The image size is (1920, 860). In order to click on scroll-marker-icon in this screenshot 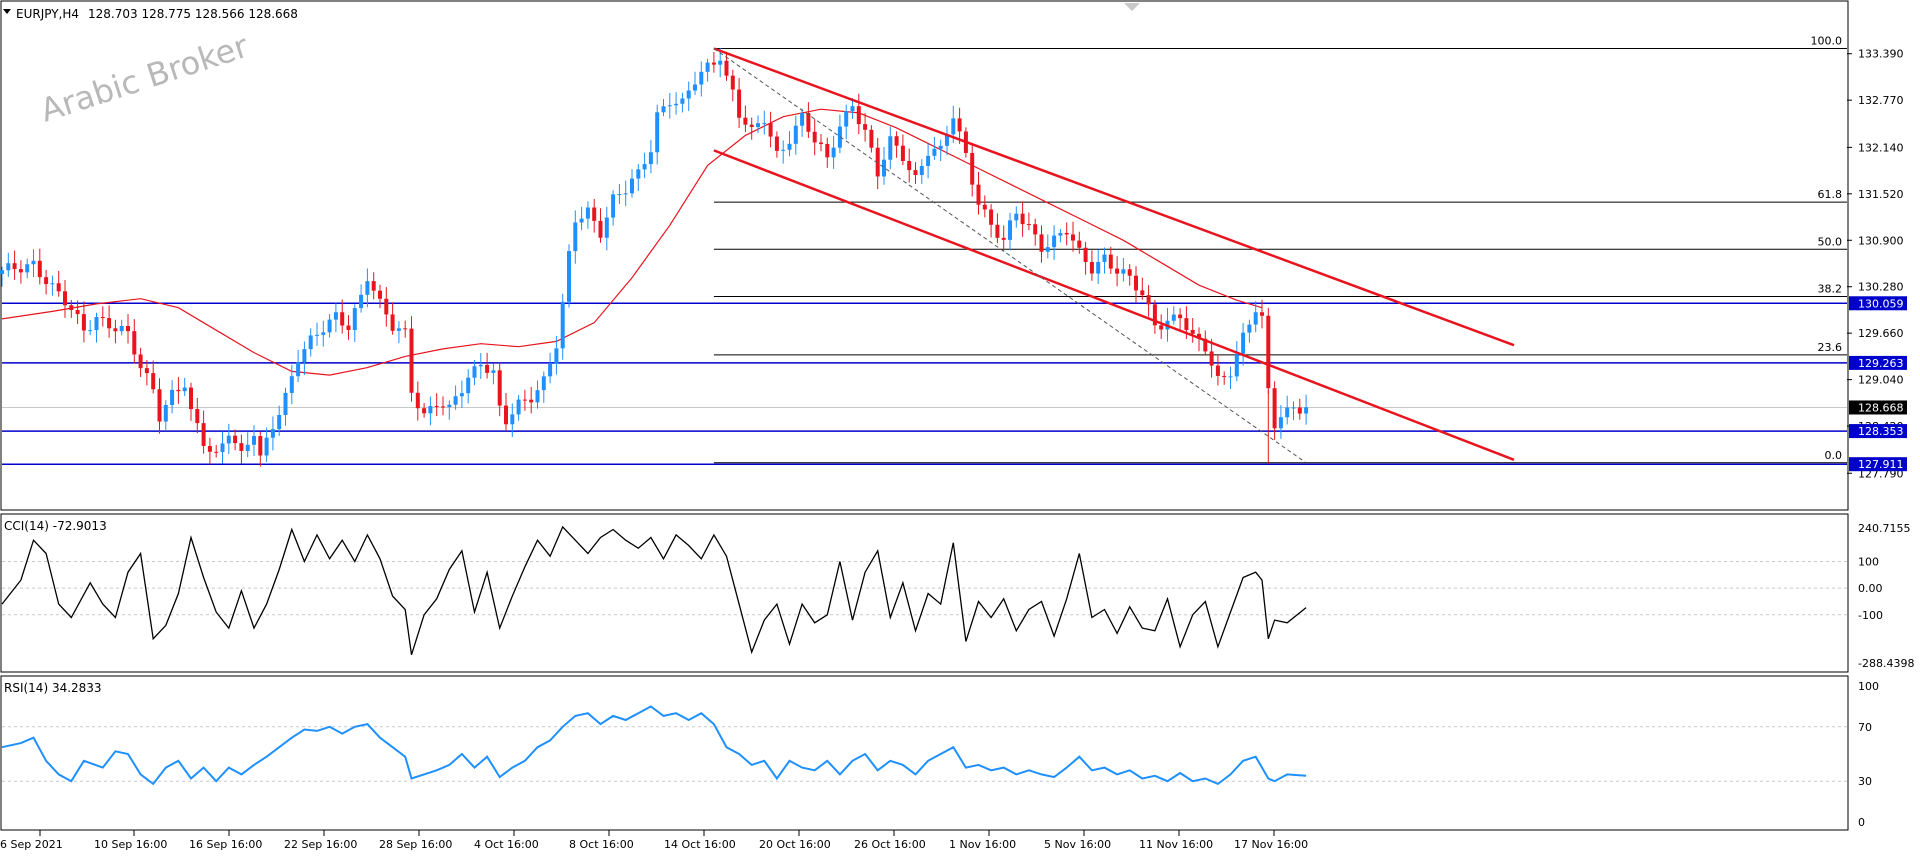, I will do `click(1132, 7)`.